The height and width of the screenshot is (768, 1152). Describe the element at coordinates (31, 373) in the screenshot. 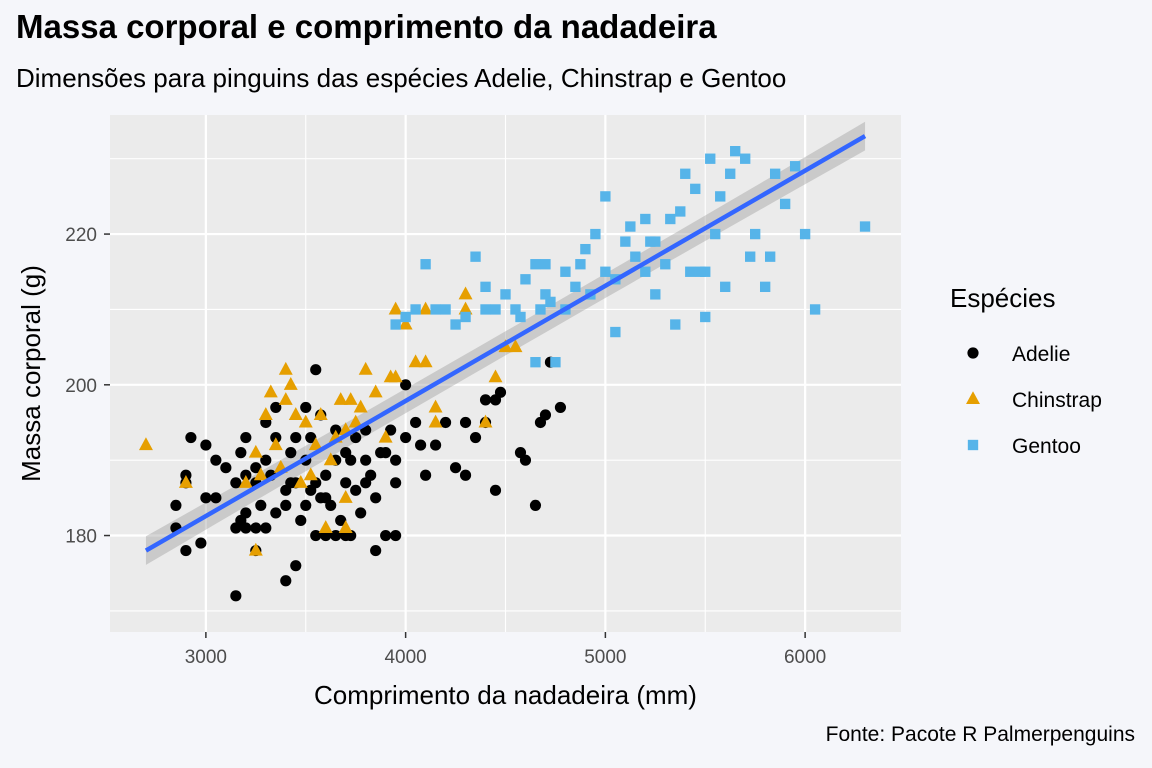

I see `y-axis-title: Massa corporal (g)` at that location.